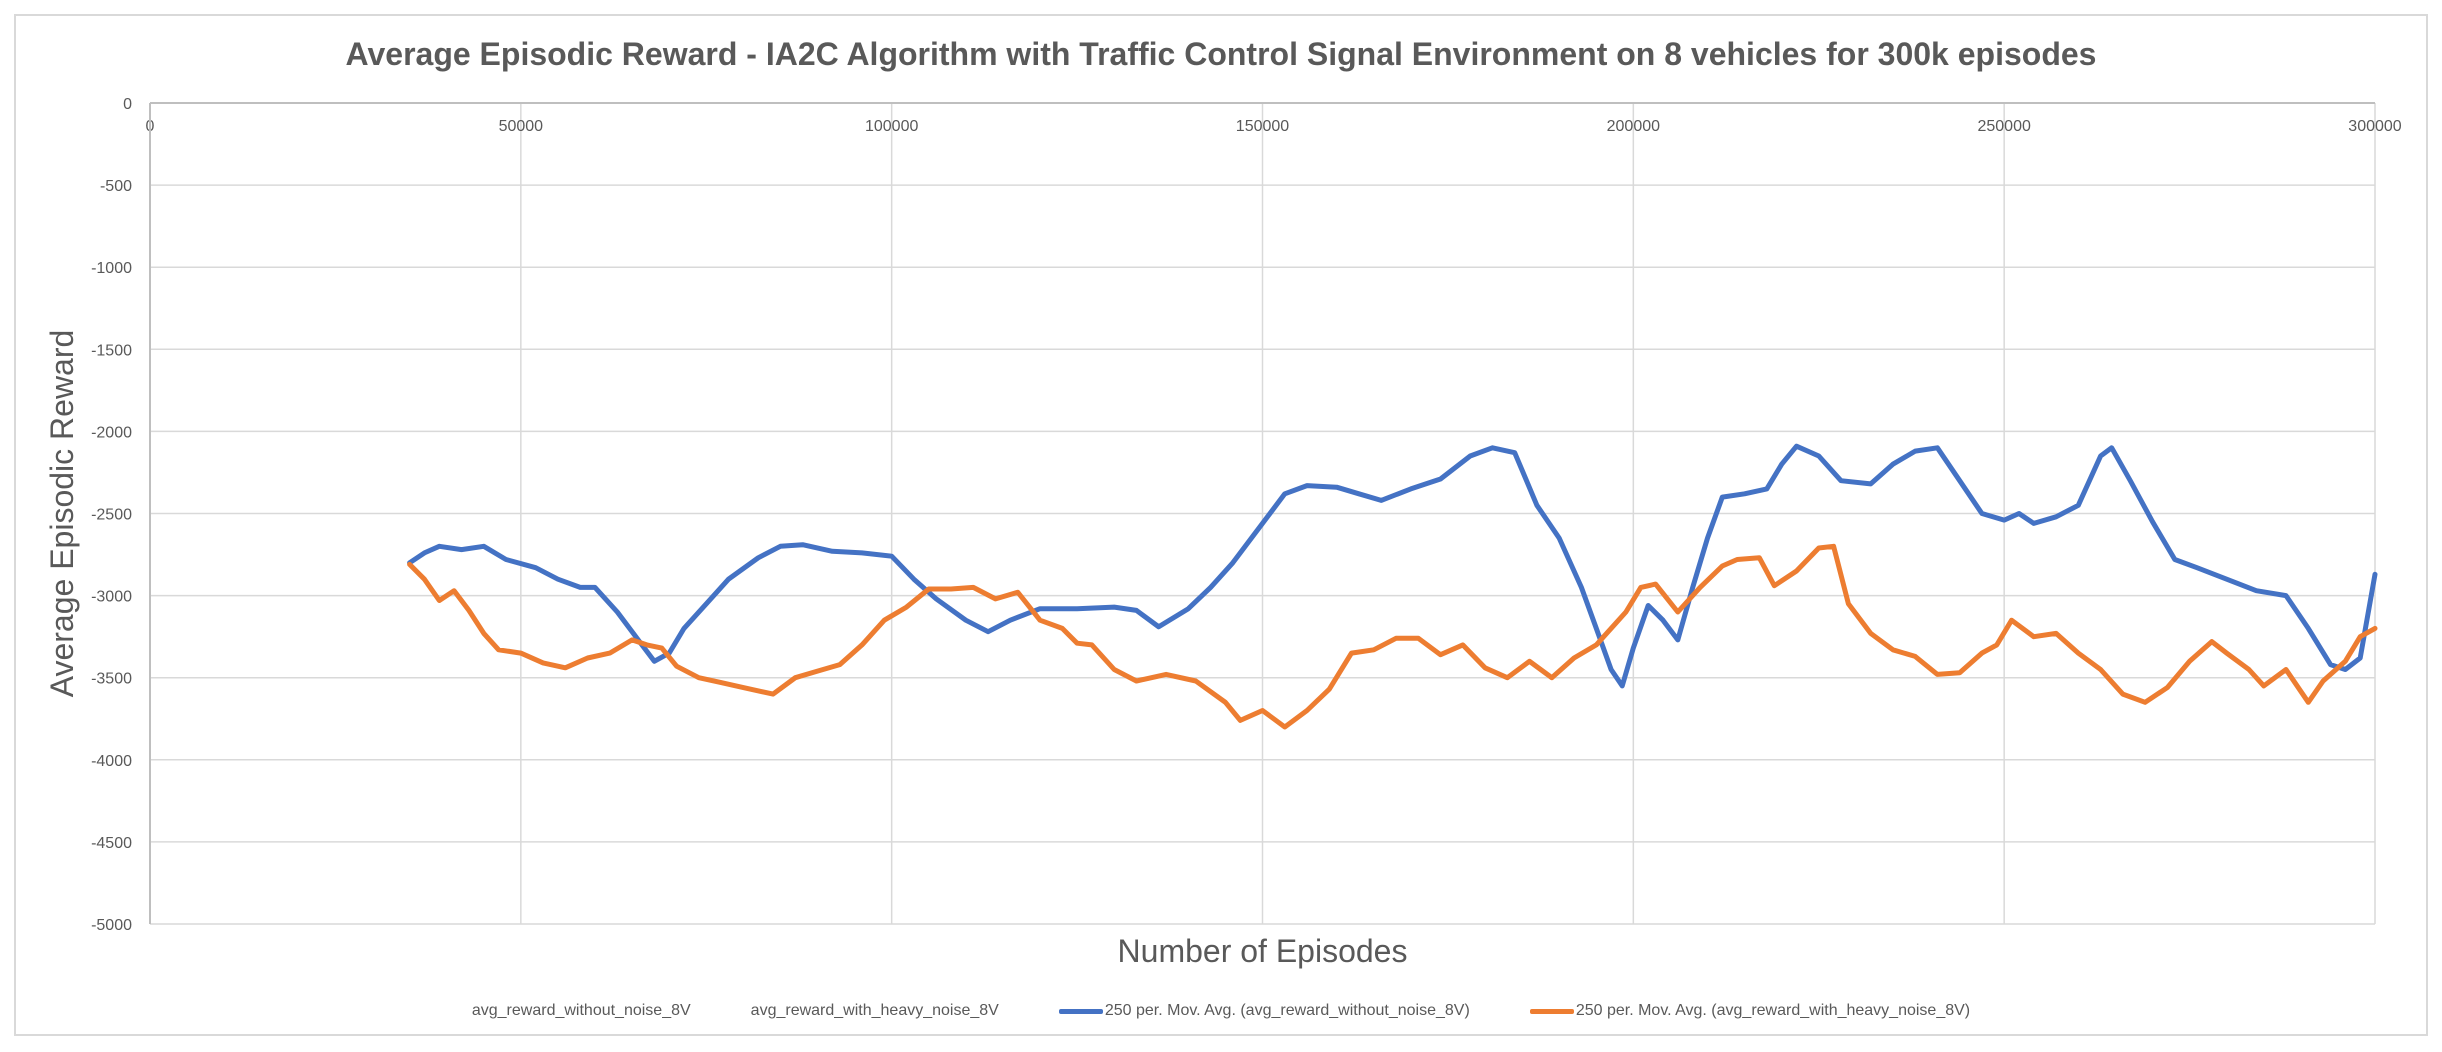 The width and height of the screenshot is (2442, 1052). Describe the element at coordinates (1633, 126) in the screenshot. I see `x-tick-label: 200000` at that location.